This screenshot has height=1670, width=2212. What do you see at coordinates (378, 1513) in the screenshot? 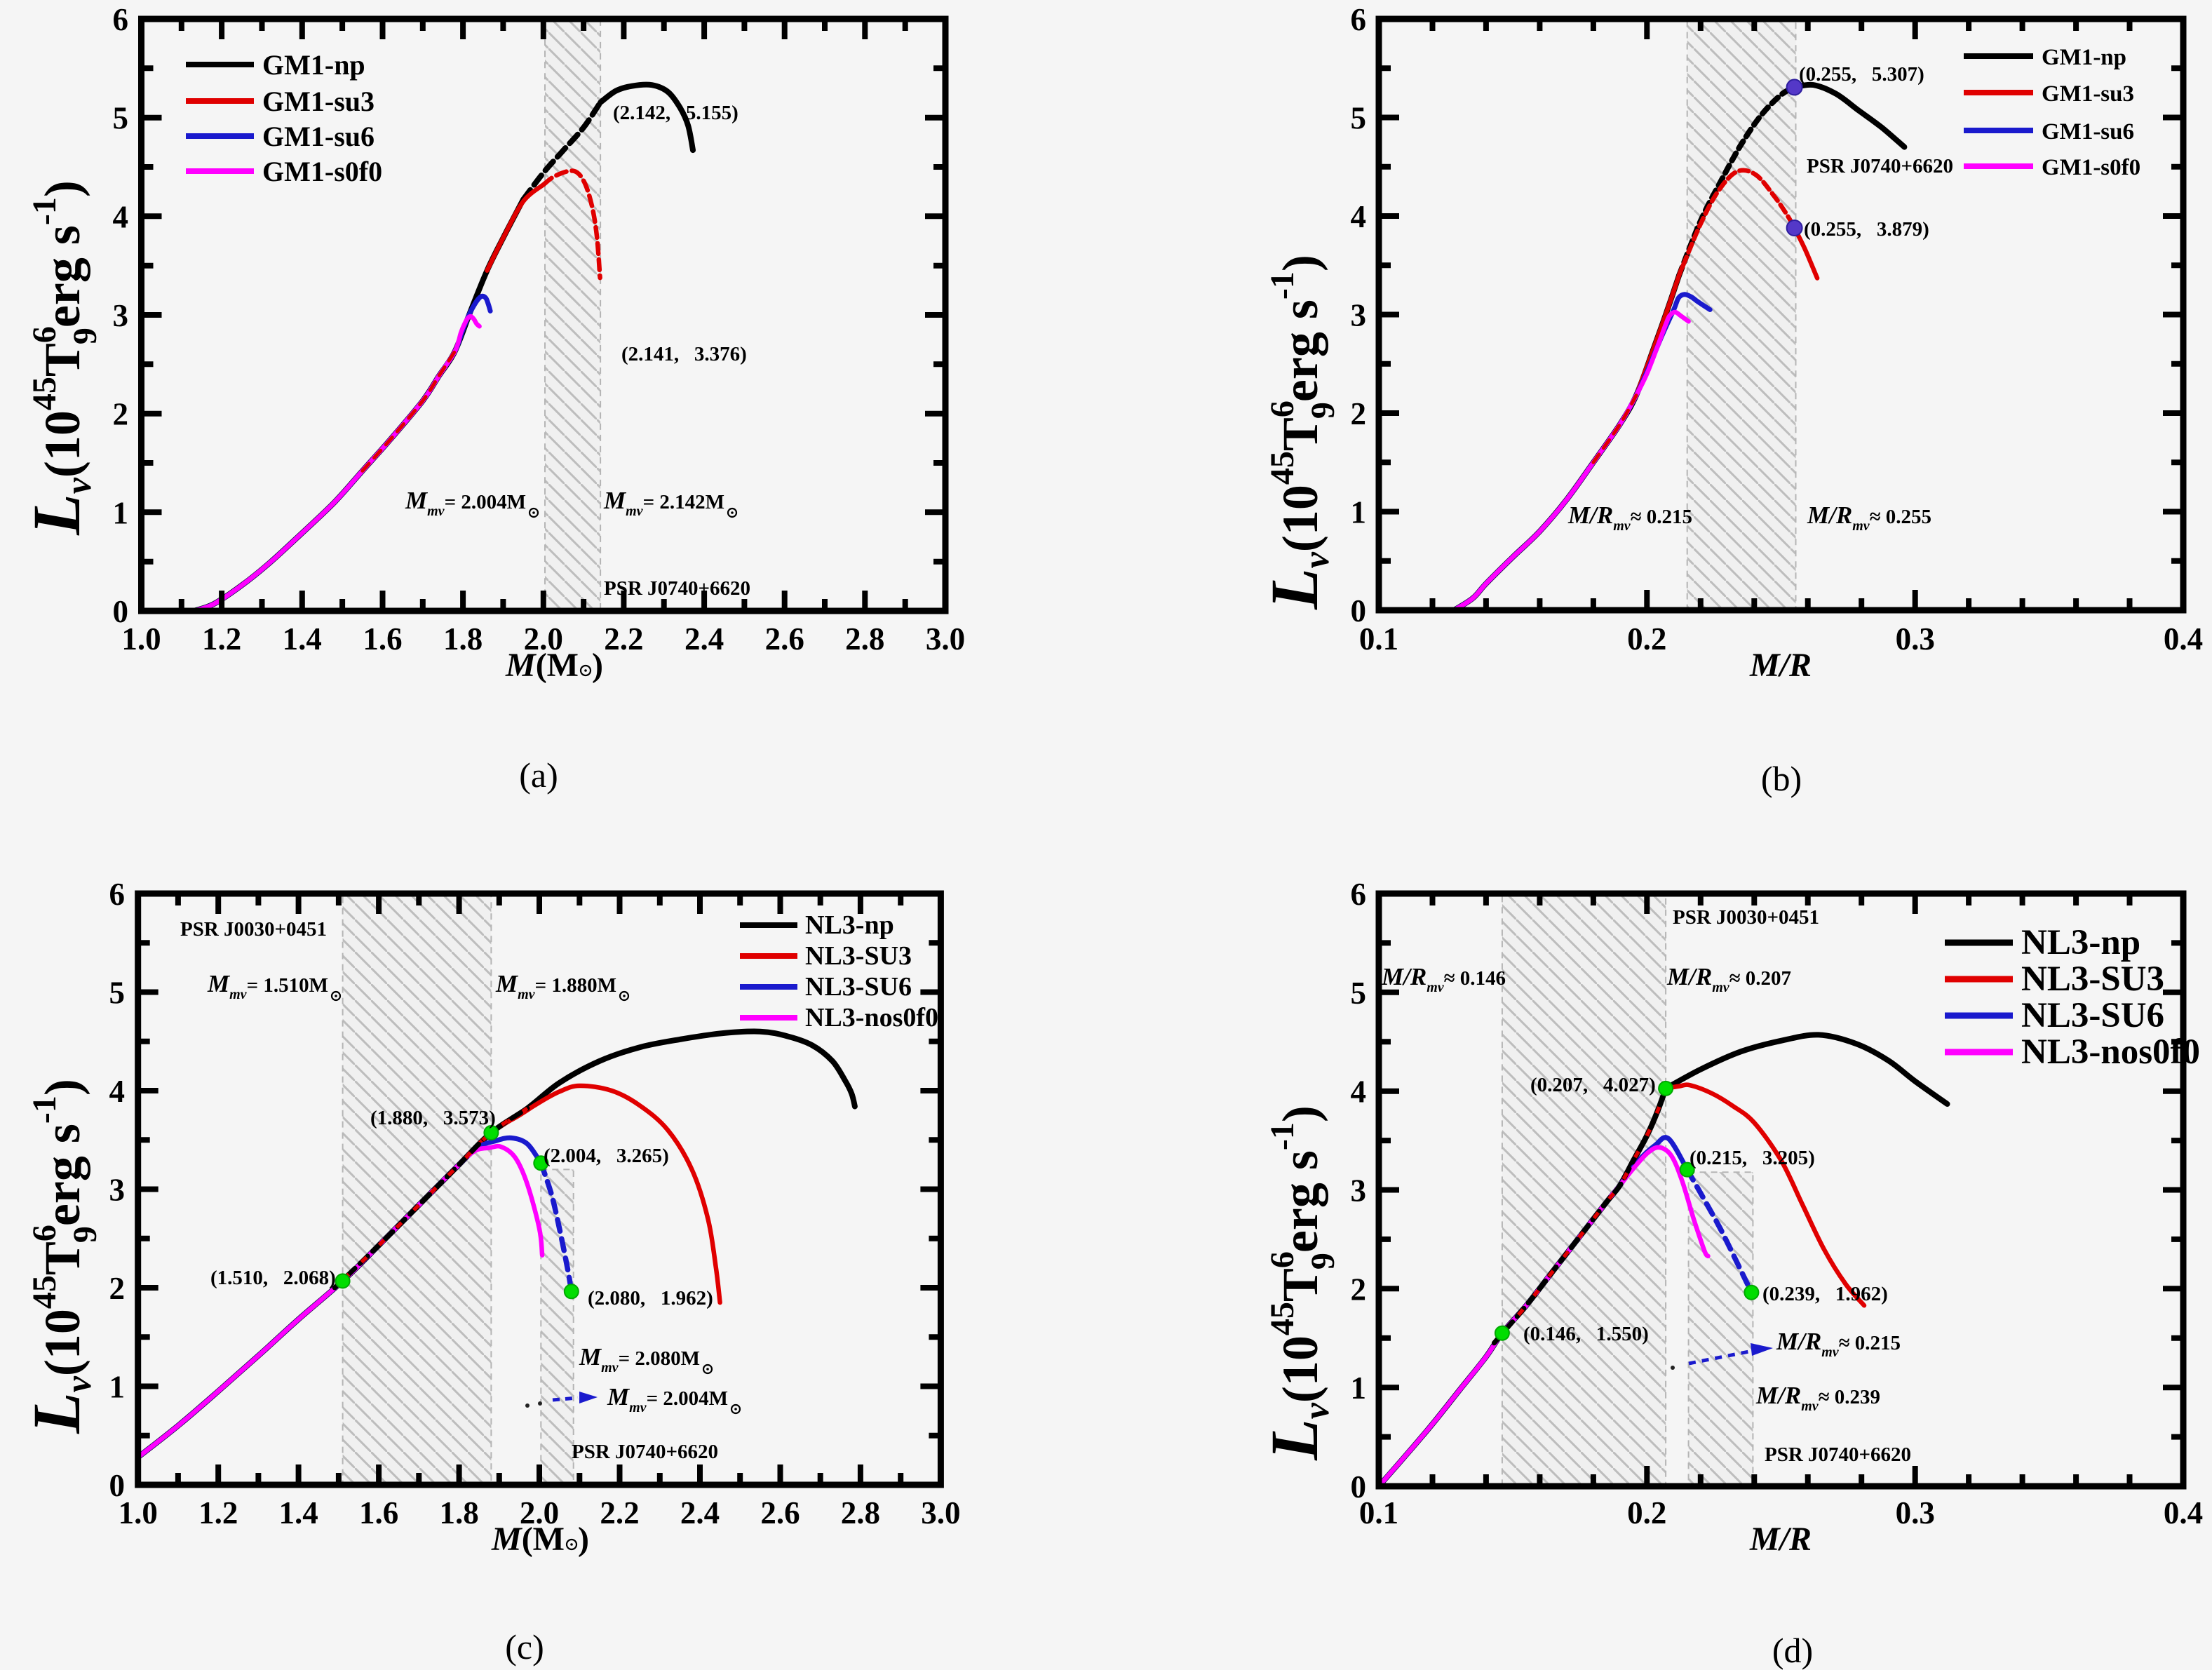
I see `svg-text: 1.6` at bounding box center [378, 1513].